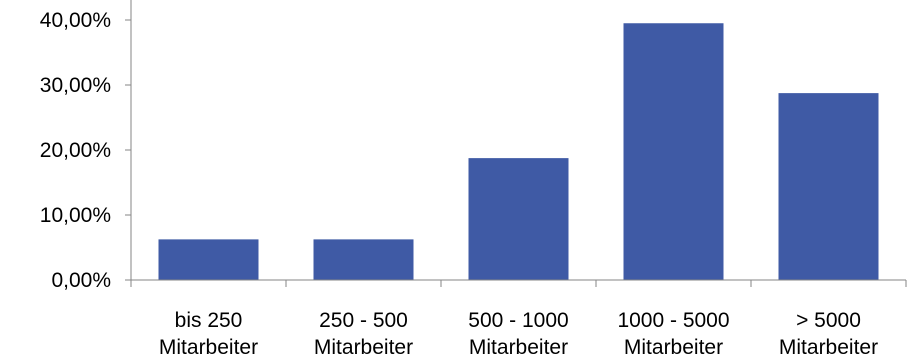 This screenshot has height=361, width=911. Describe the element at coordinates (828, 334) in the screenshot. I see `x-category-label: > 5000 Mitarbeiter` at that location.